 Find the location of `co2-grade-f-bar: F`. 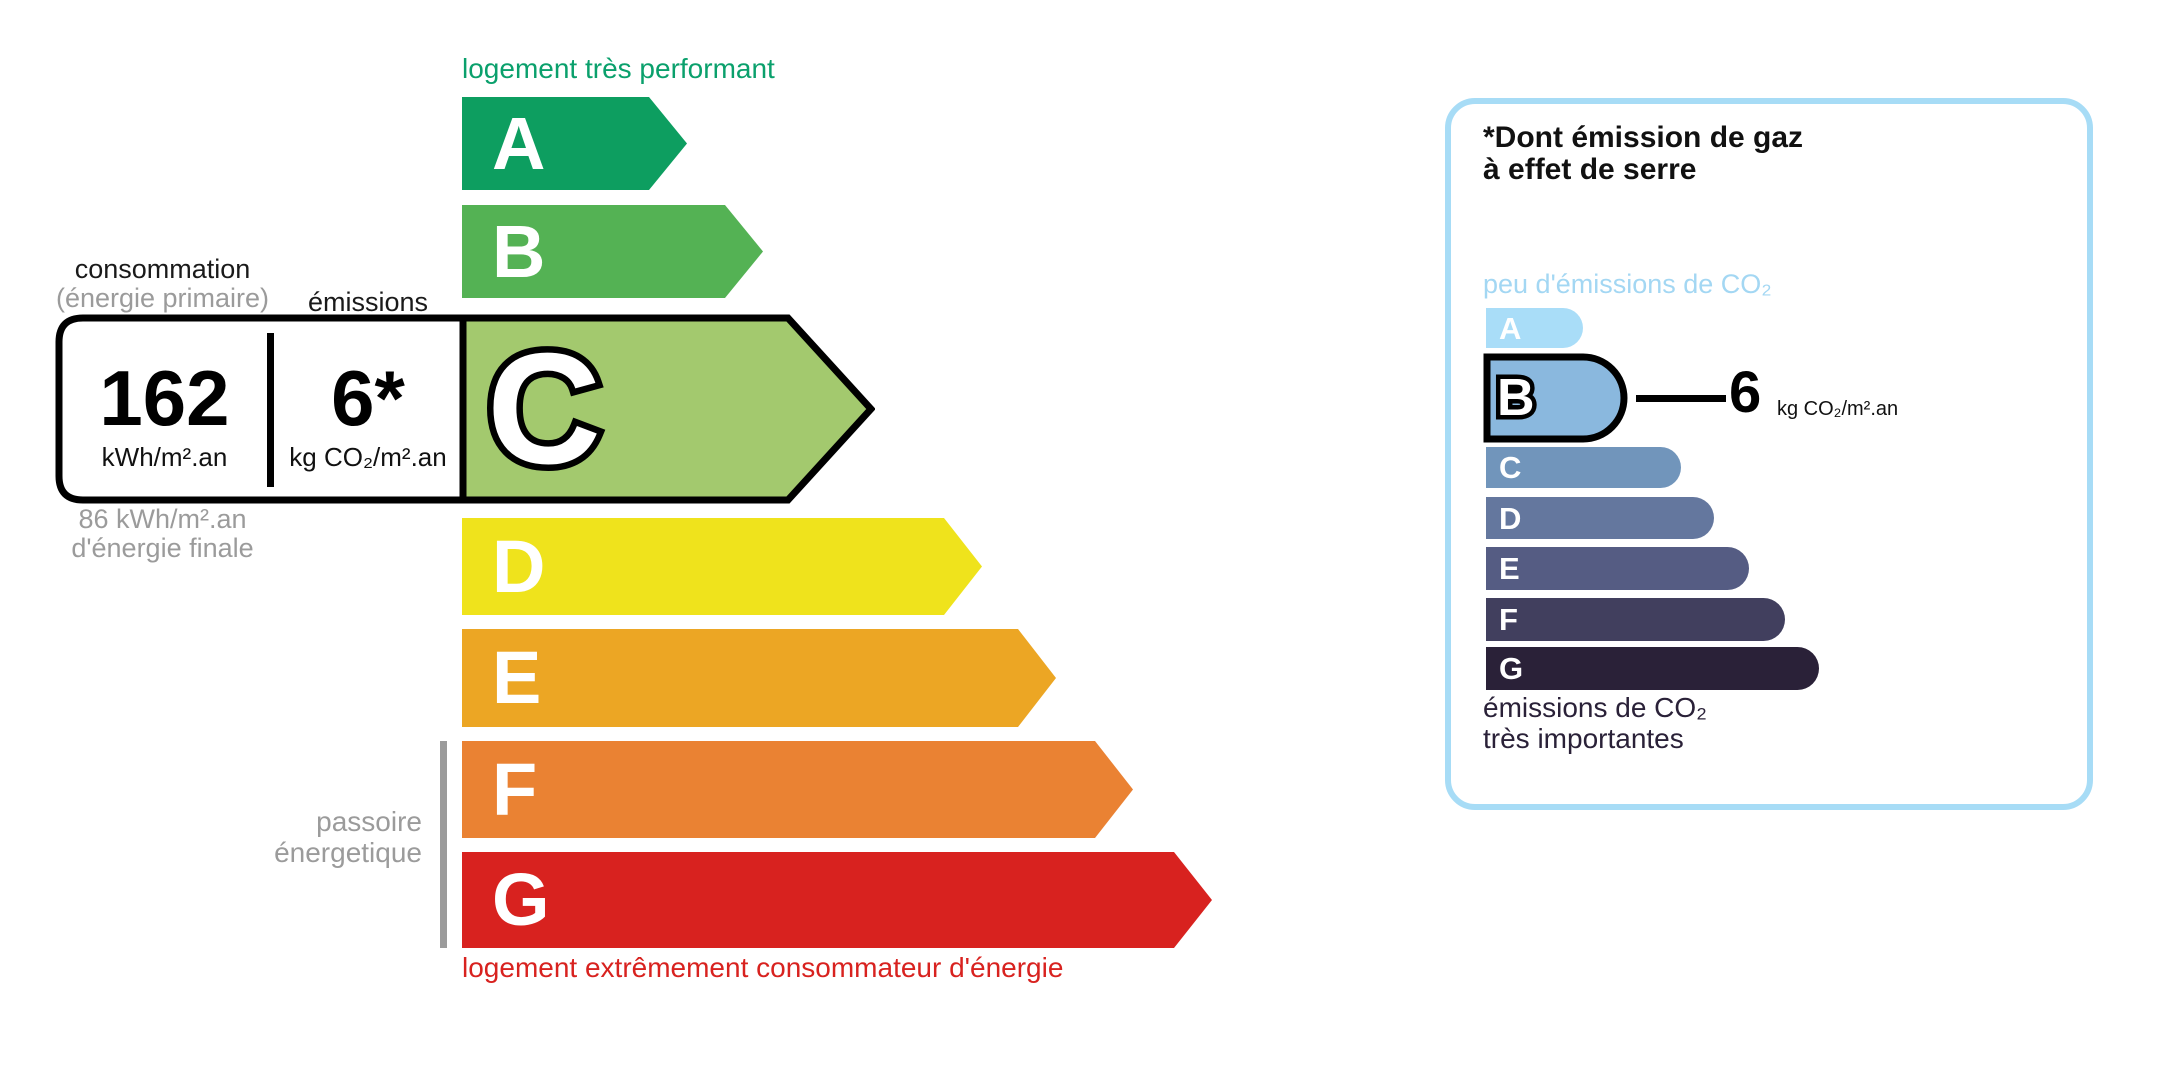

co2-grade-f-bar: F is located at coordinates (1635, 619).